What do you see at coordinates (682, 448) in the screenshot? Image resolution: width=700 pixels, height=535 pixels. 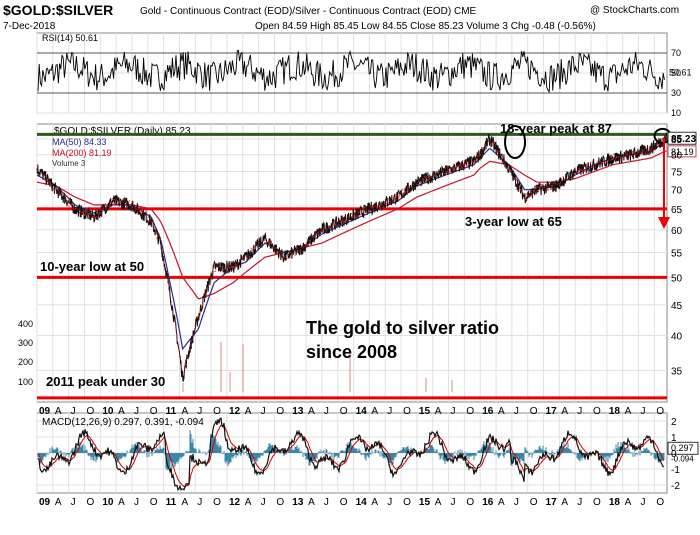 I see `macd-last-value: 0.297` at bounding box center [682, 448].